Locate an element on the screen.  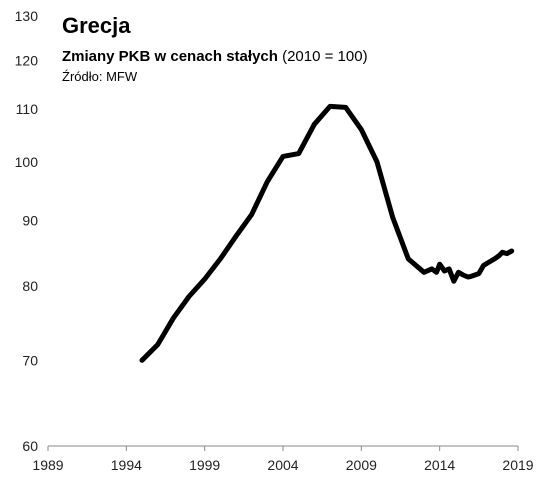
chart-subtitle-rest: (2010 = 100) is located at coordinates (323, 56).